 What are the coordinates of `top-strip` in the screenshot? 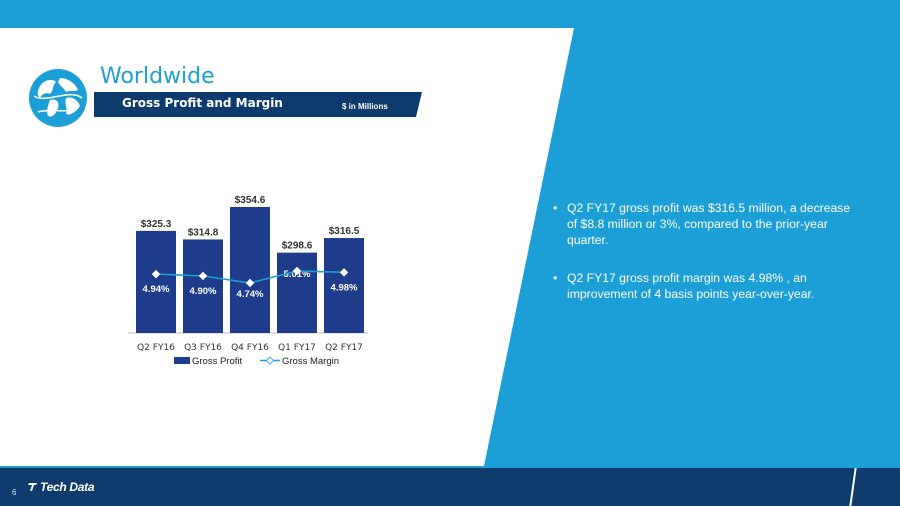 It's located at (450, 14).